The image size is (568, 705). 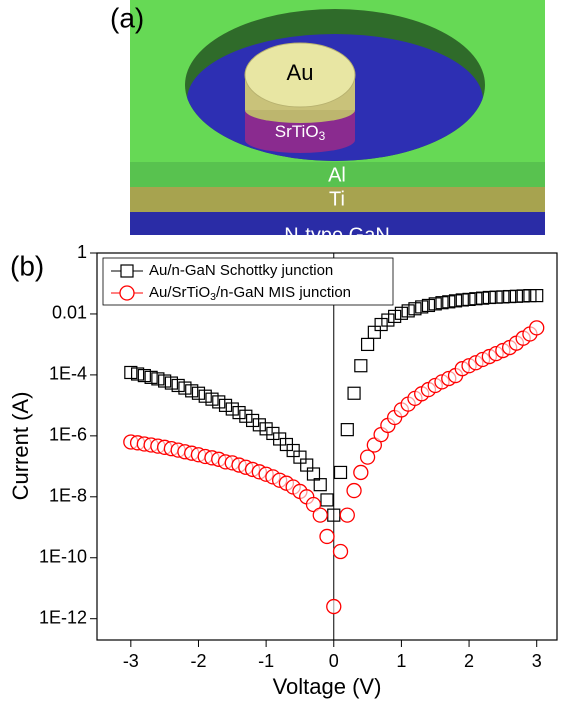 What do you see at coordinates (248, 281) in the screenshot?
I see `legend-box` at bounding box center [248, 281].